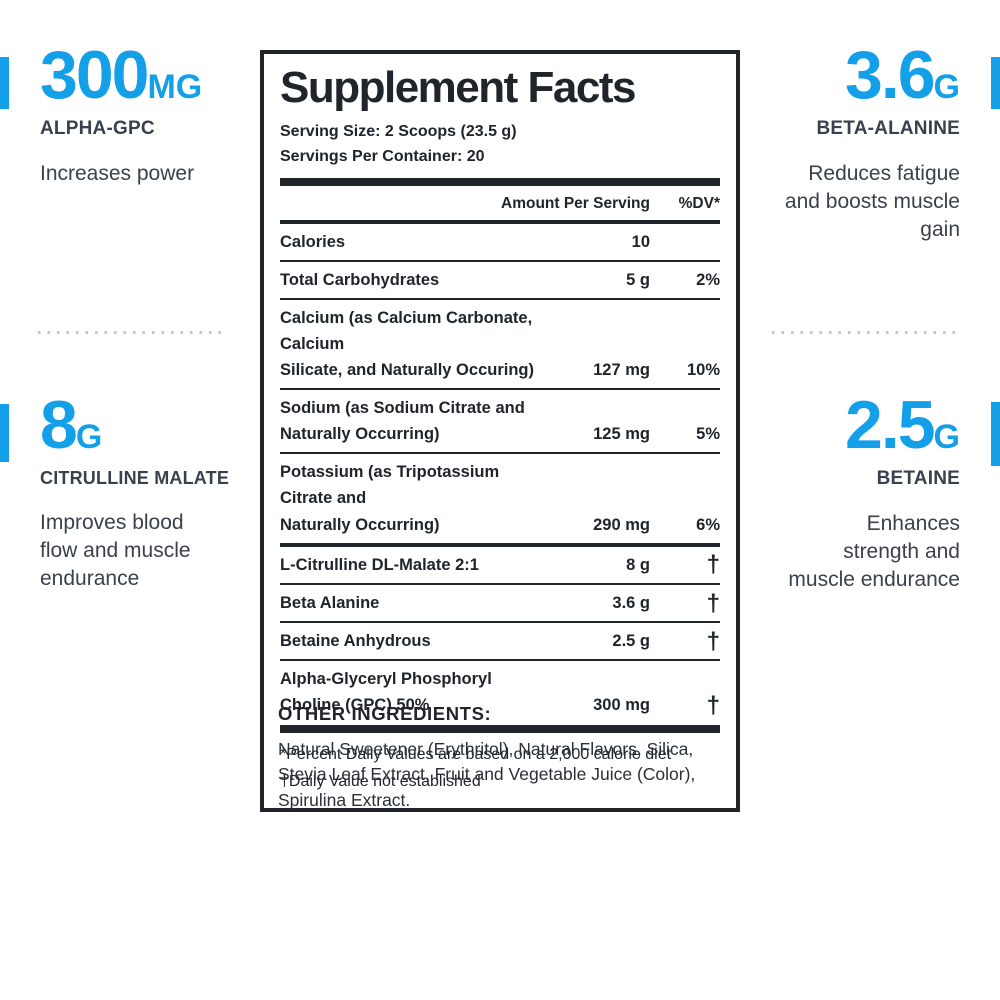  I want to click on ingredient-name: Calories, so click(313, 241).